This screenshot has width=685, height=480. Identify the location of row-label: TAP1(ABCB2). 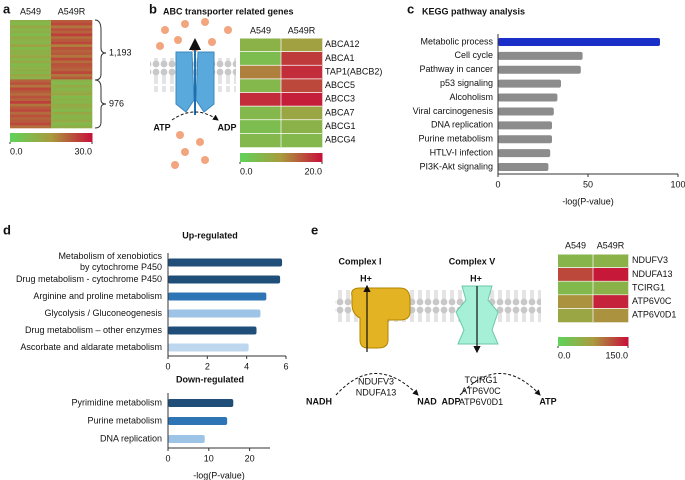
(353, 71).